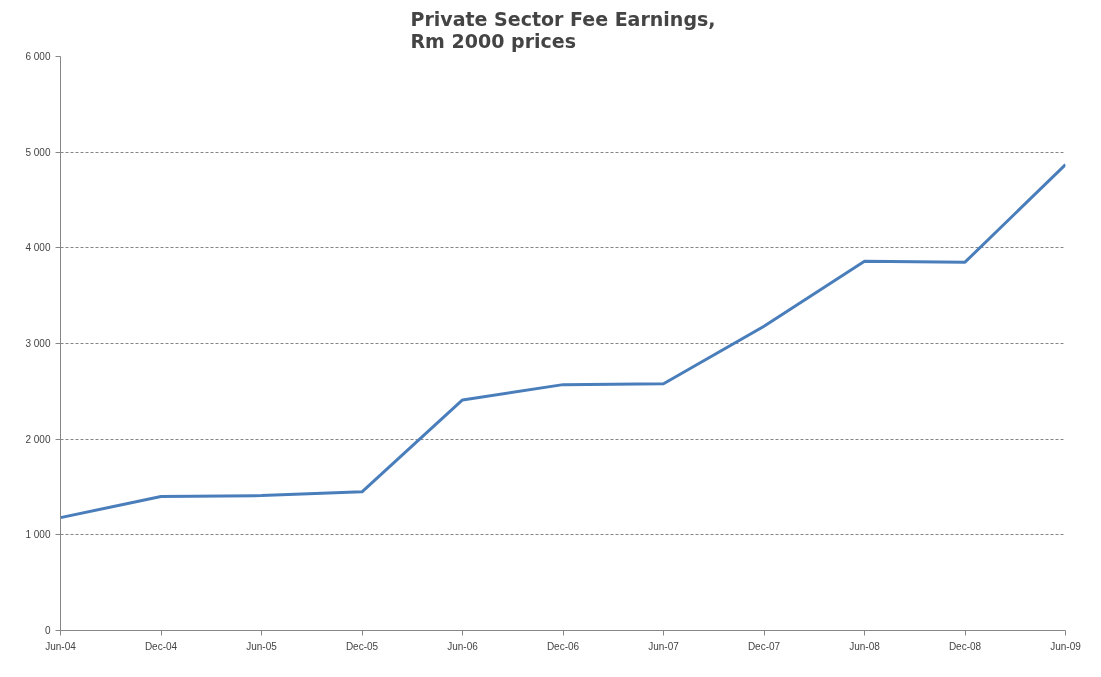 The image size is (1101, 677). Describe the element at coordinates (47, 630) in the screenshot. I see `y-tick-label: 0` at that location.